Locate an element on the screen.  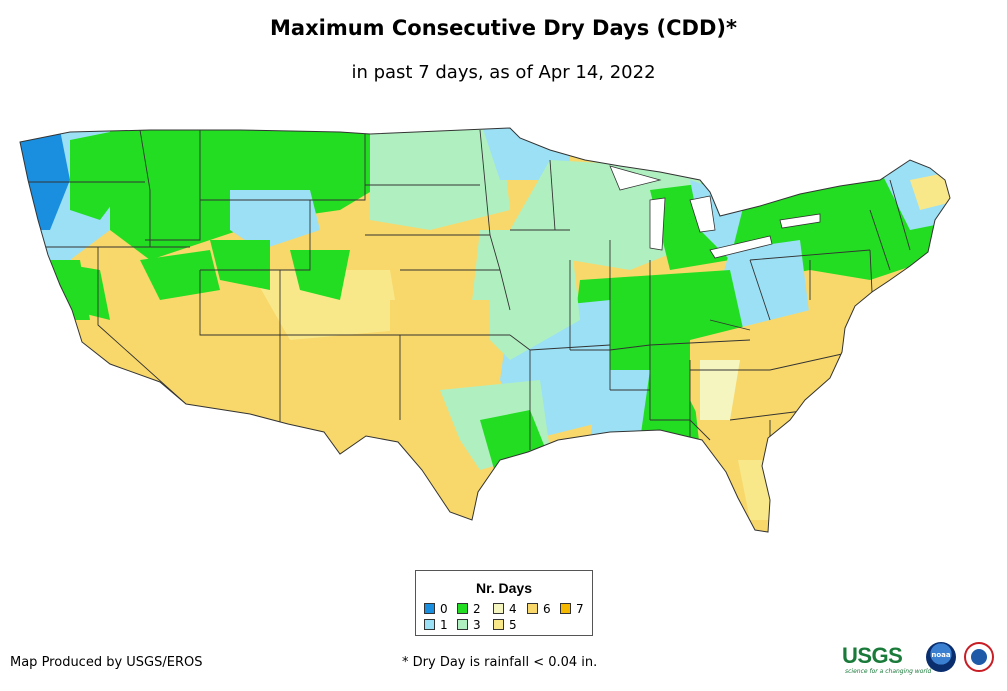
legend-item-3: 3 is located at coordinates (469, 625).